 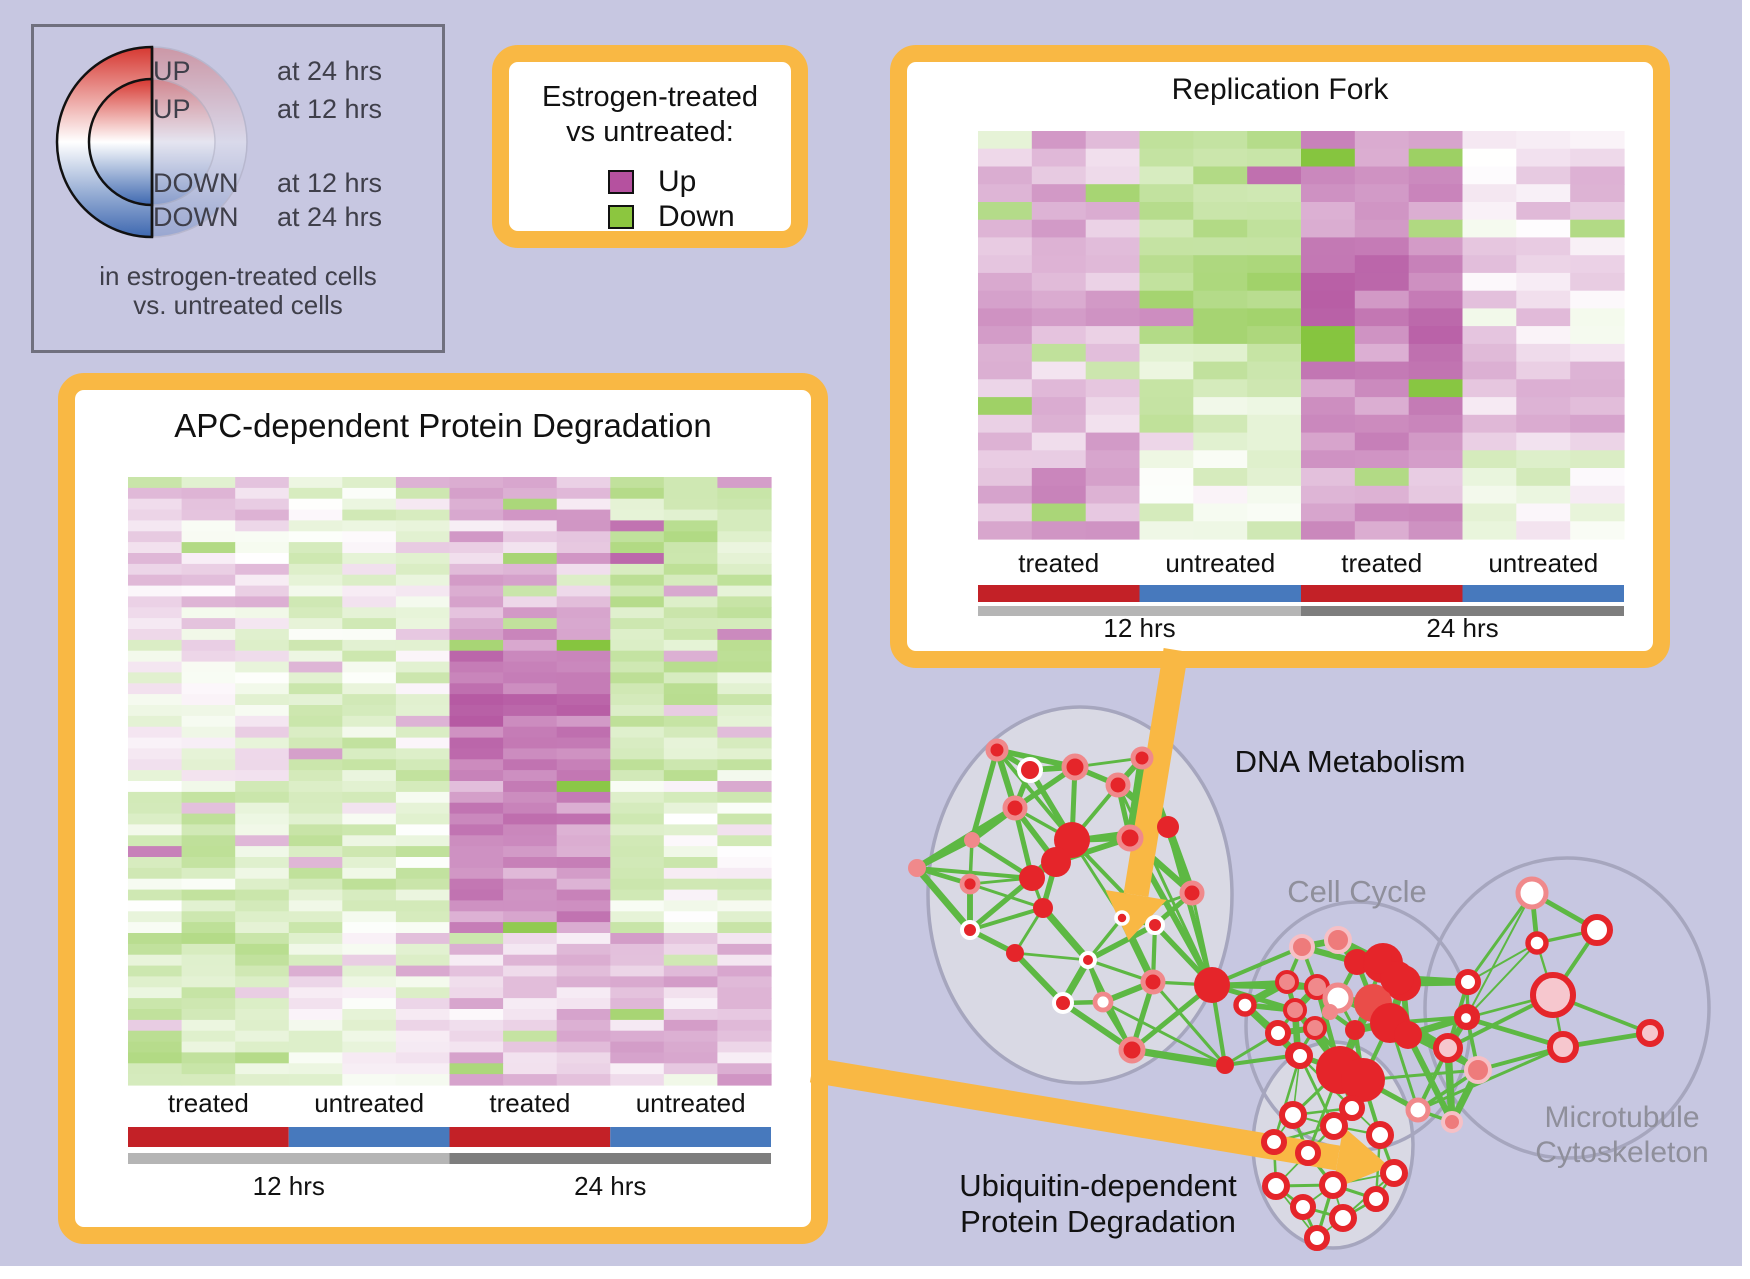 What do you see at coordinates (449, 1145) in the screenshot?
I see `apc-condition-bars` at bounding box center [449, 1145].